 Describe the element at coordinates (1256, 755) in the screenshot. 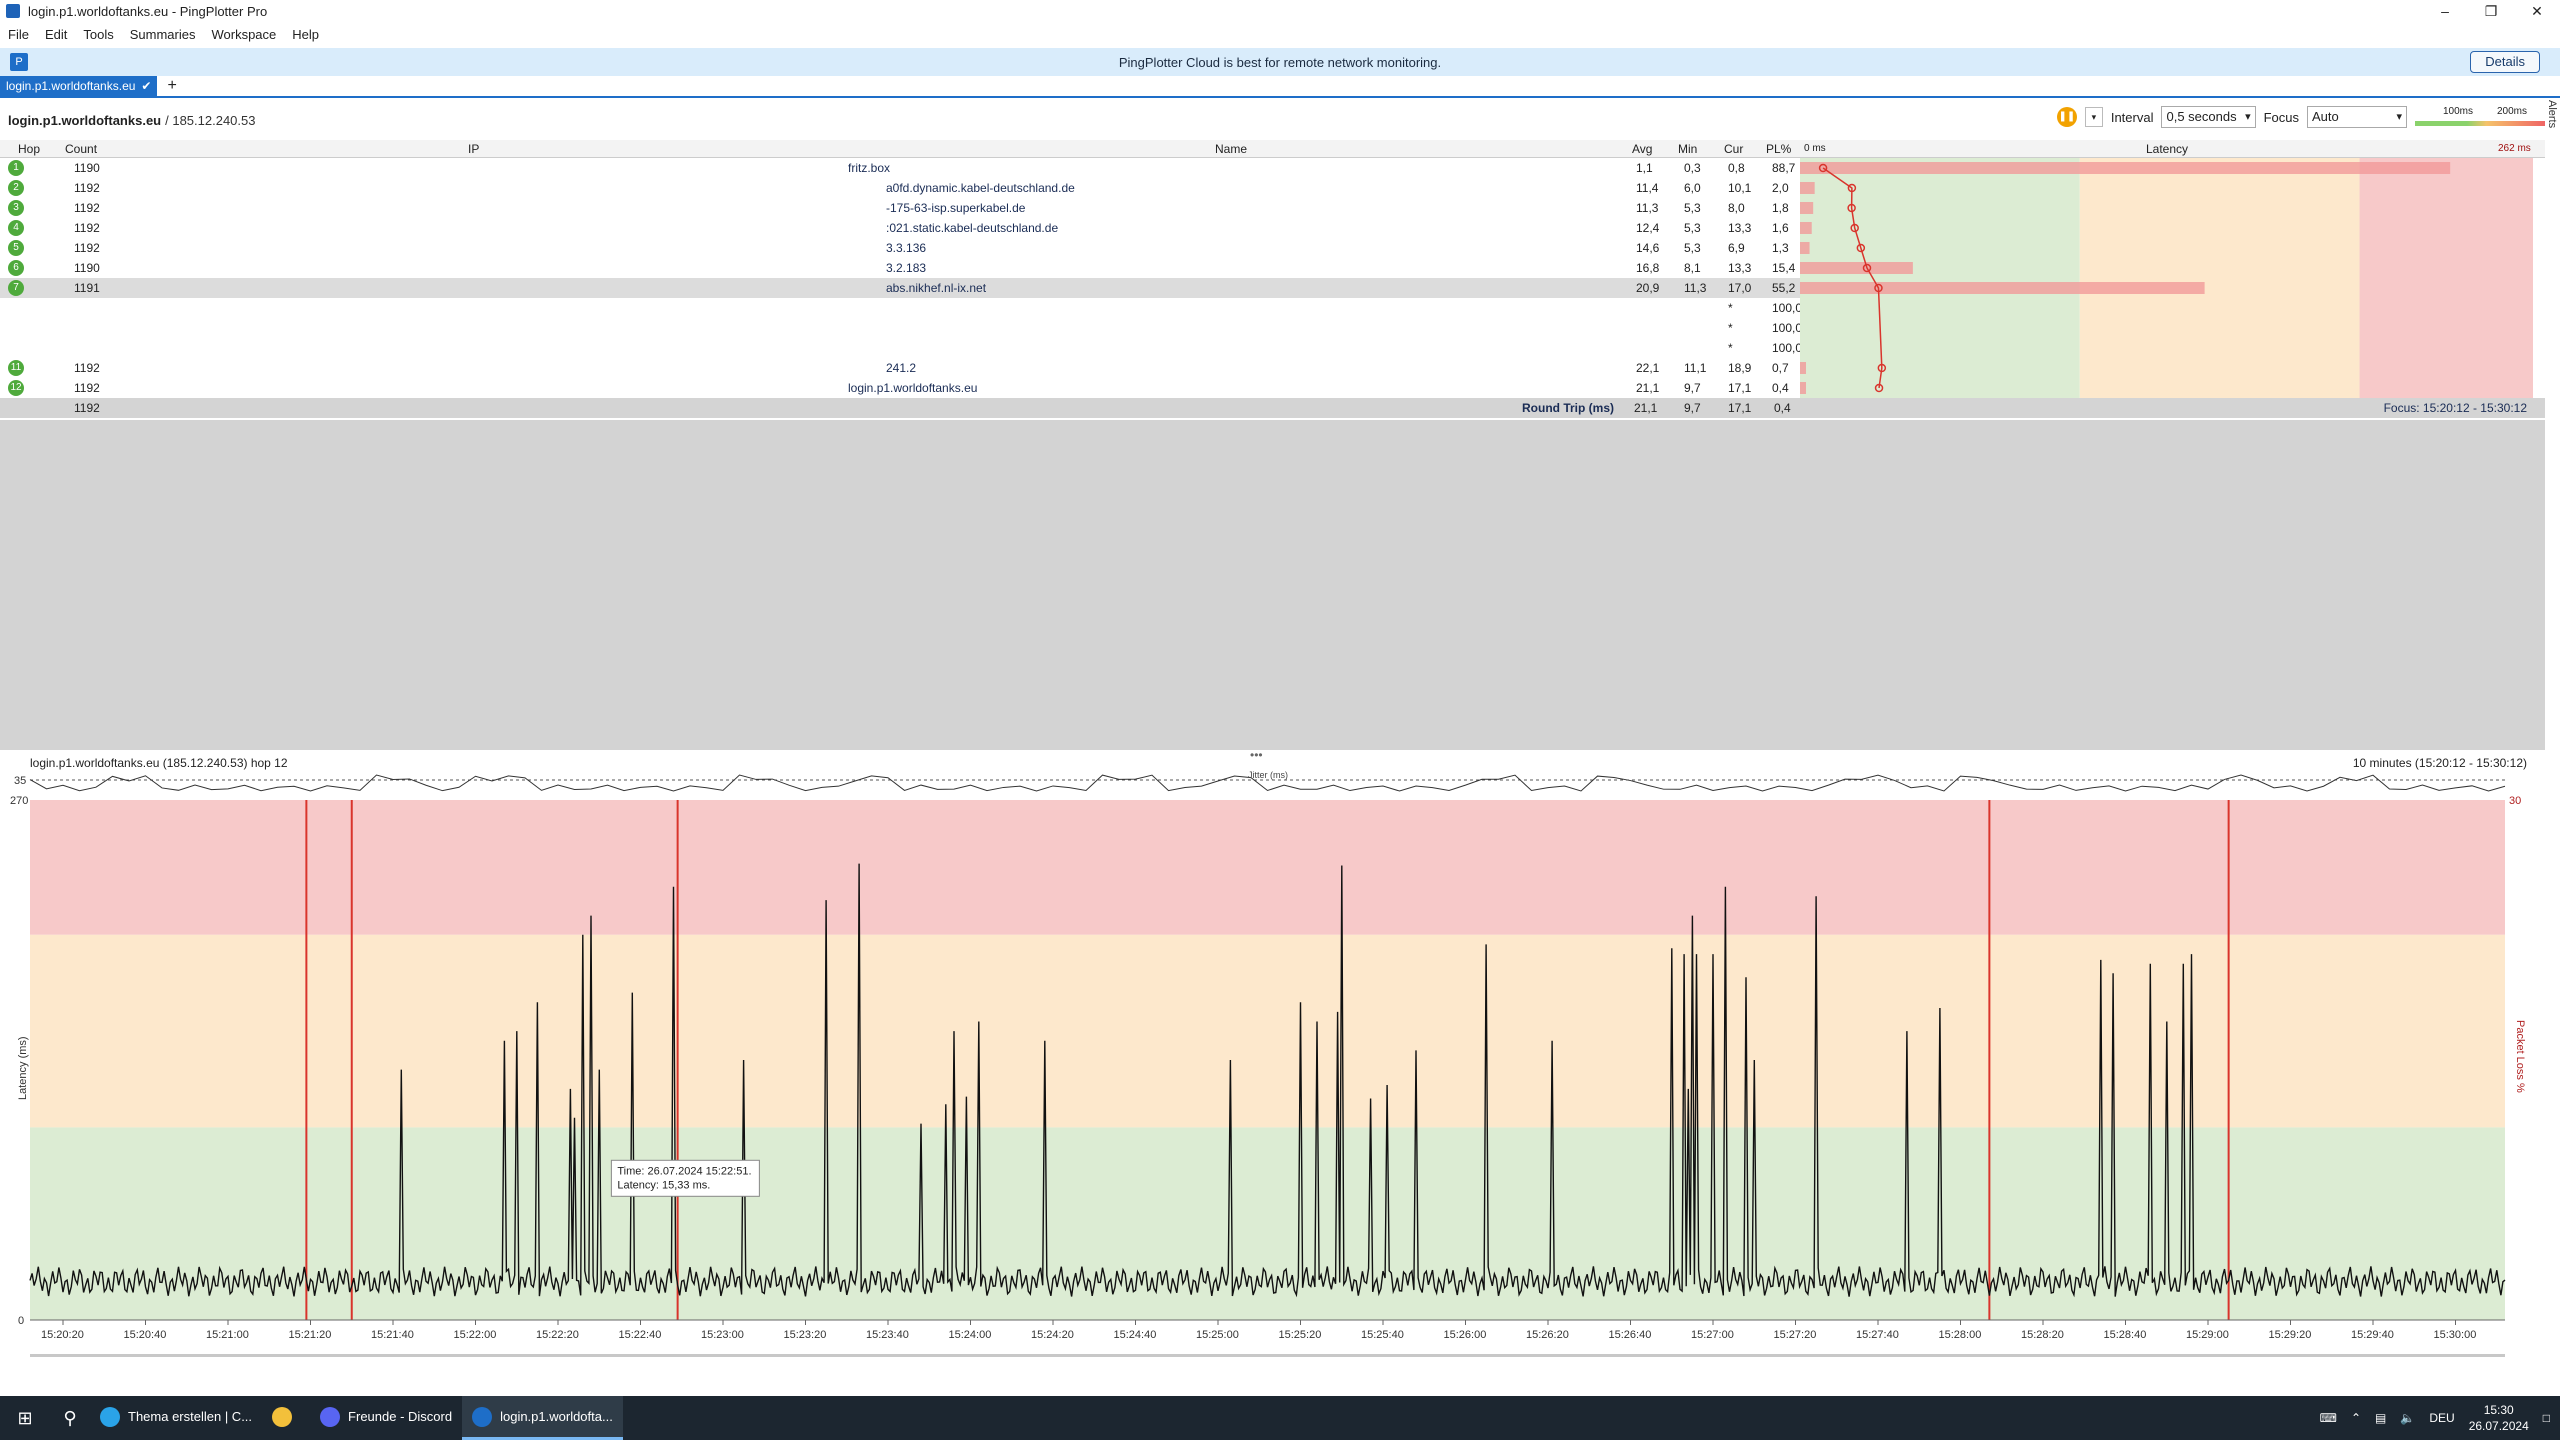

I see `splitter-handle: •••` at that location.